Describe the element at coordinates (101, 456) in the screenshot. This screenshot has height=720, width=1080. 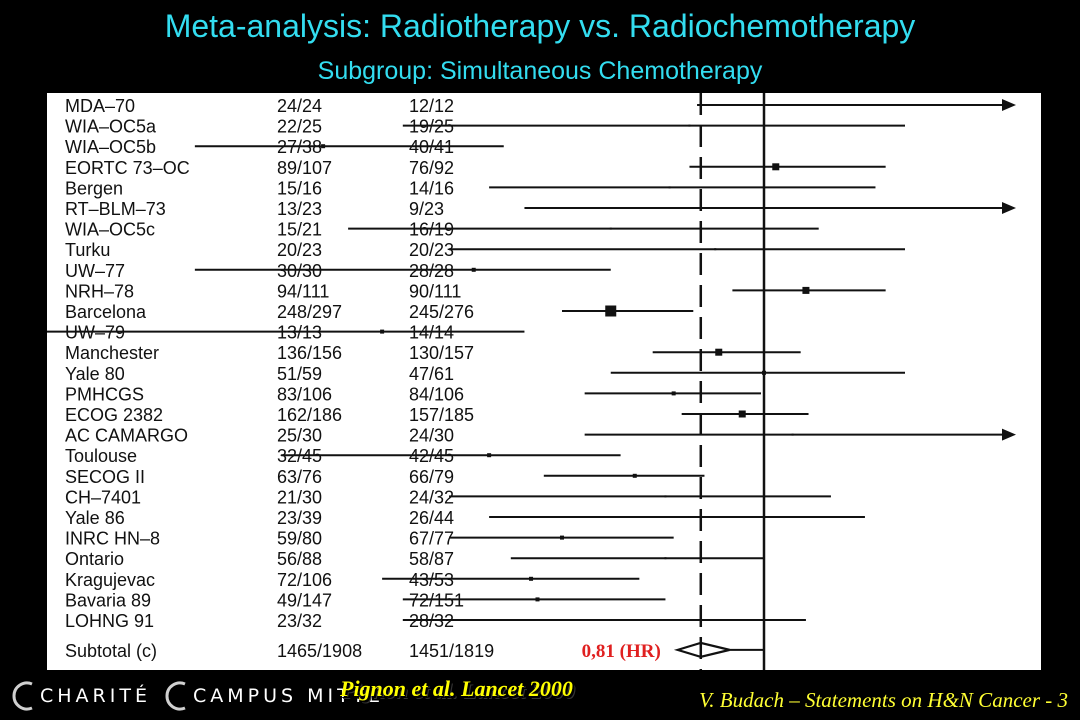
I see `trial-name: Toulouse` at that location.